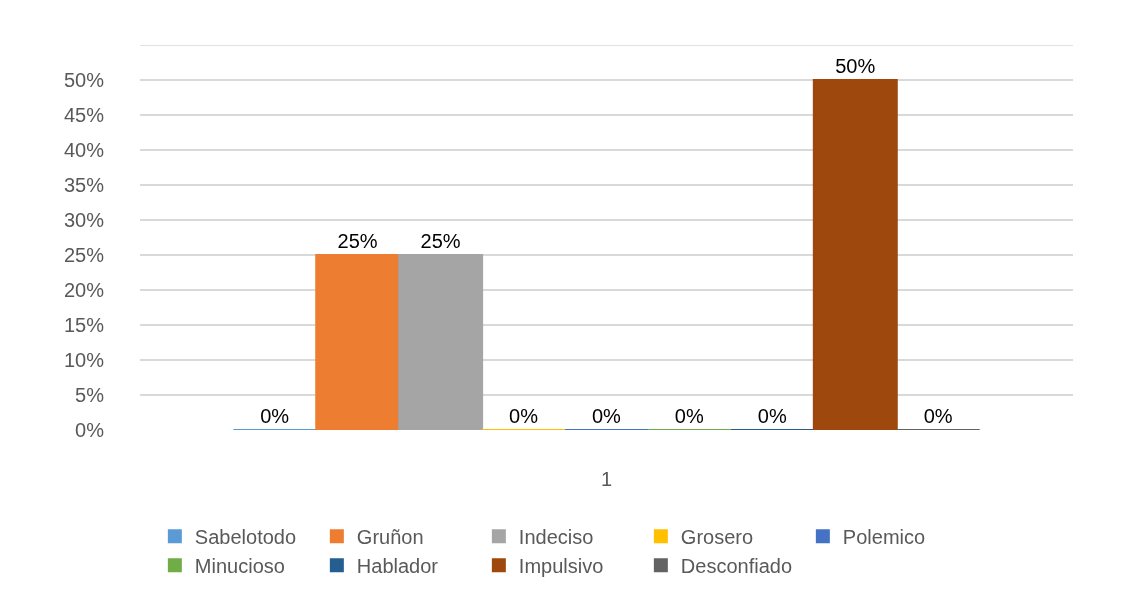 Image resolution: width=1139 pixels, height=610 pixels. I want to click on y-tick-label: 25%, so click(84, 255).